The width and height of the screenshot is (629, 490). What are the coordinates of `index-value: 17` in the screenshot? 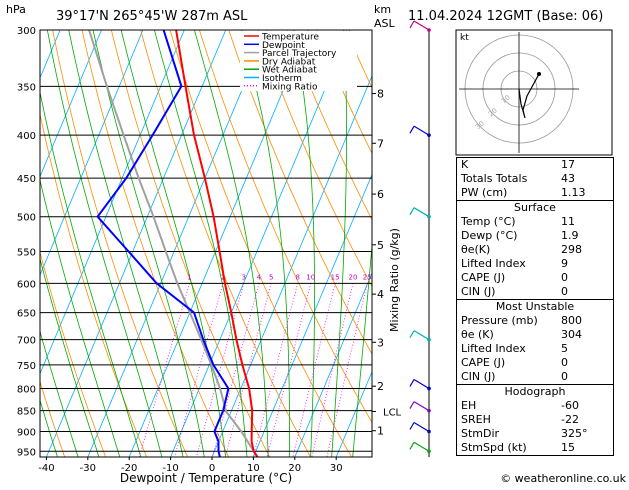 It's located at (568, 164).